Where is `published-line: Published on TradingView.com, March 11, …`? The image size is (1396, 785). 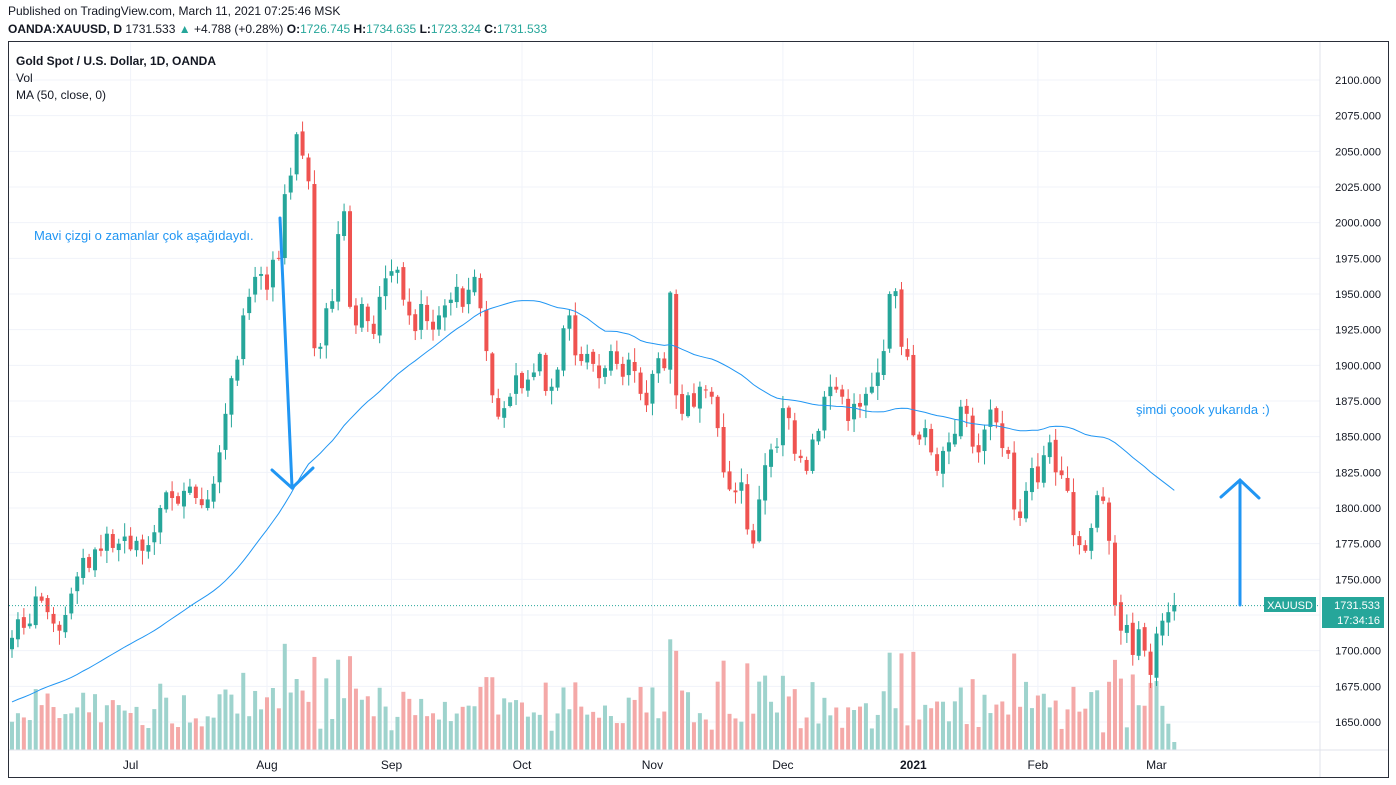 published-line: Published on TradingView.com, March 11, … is located at coordinates (174, 11).